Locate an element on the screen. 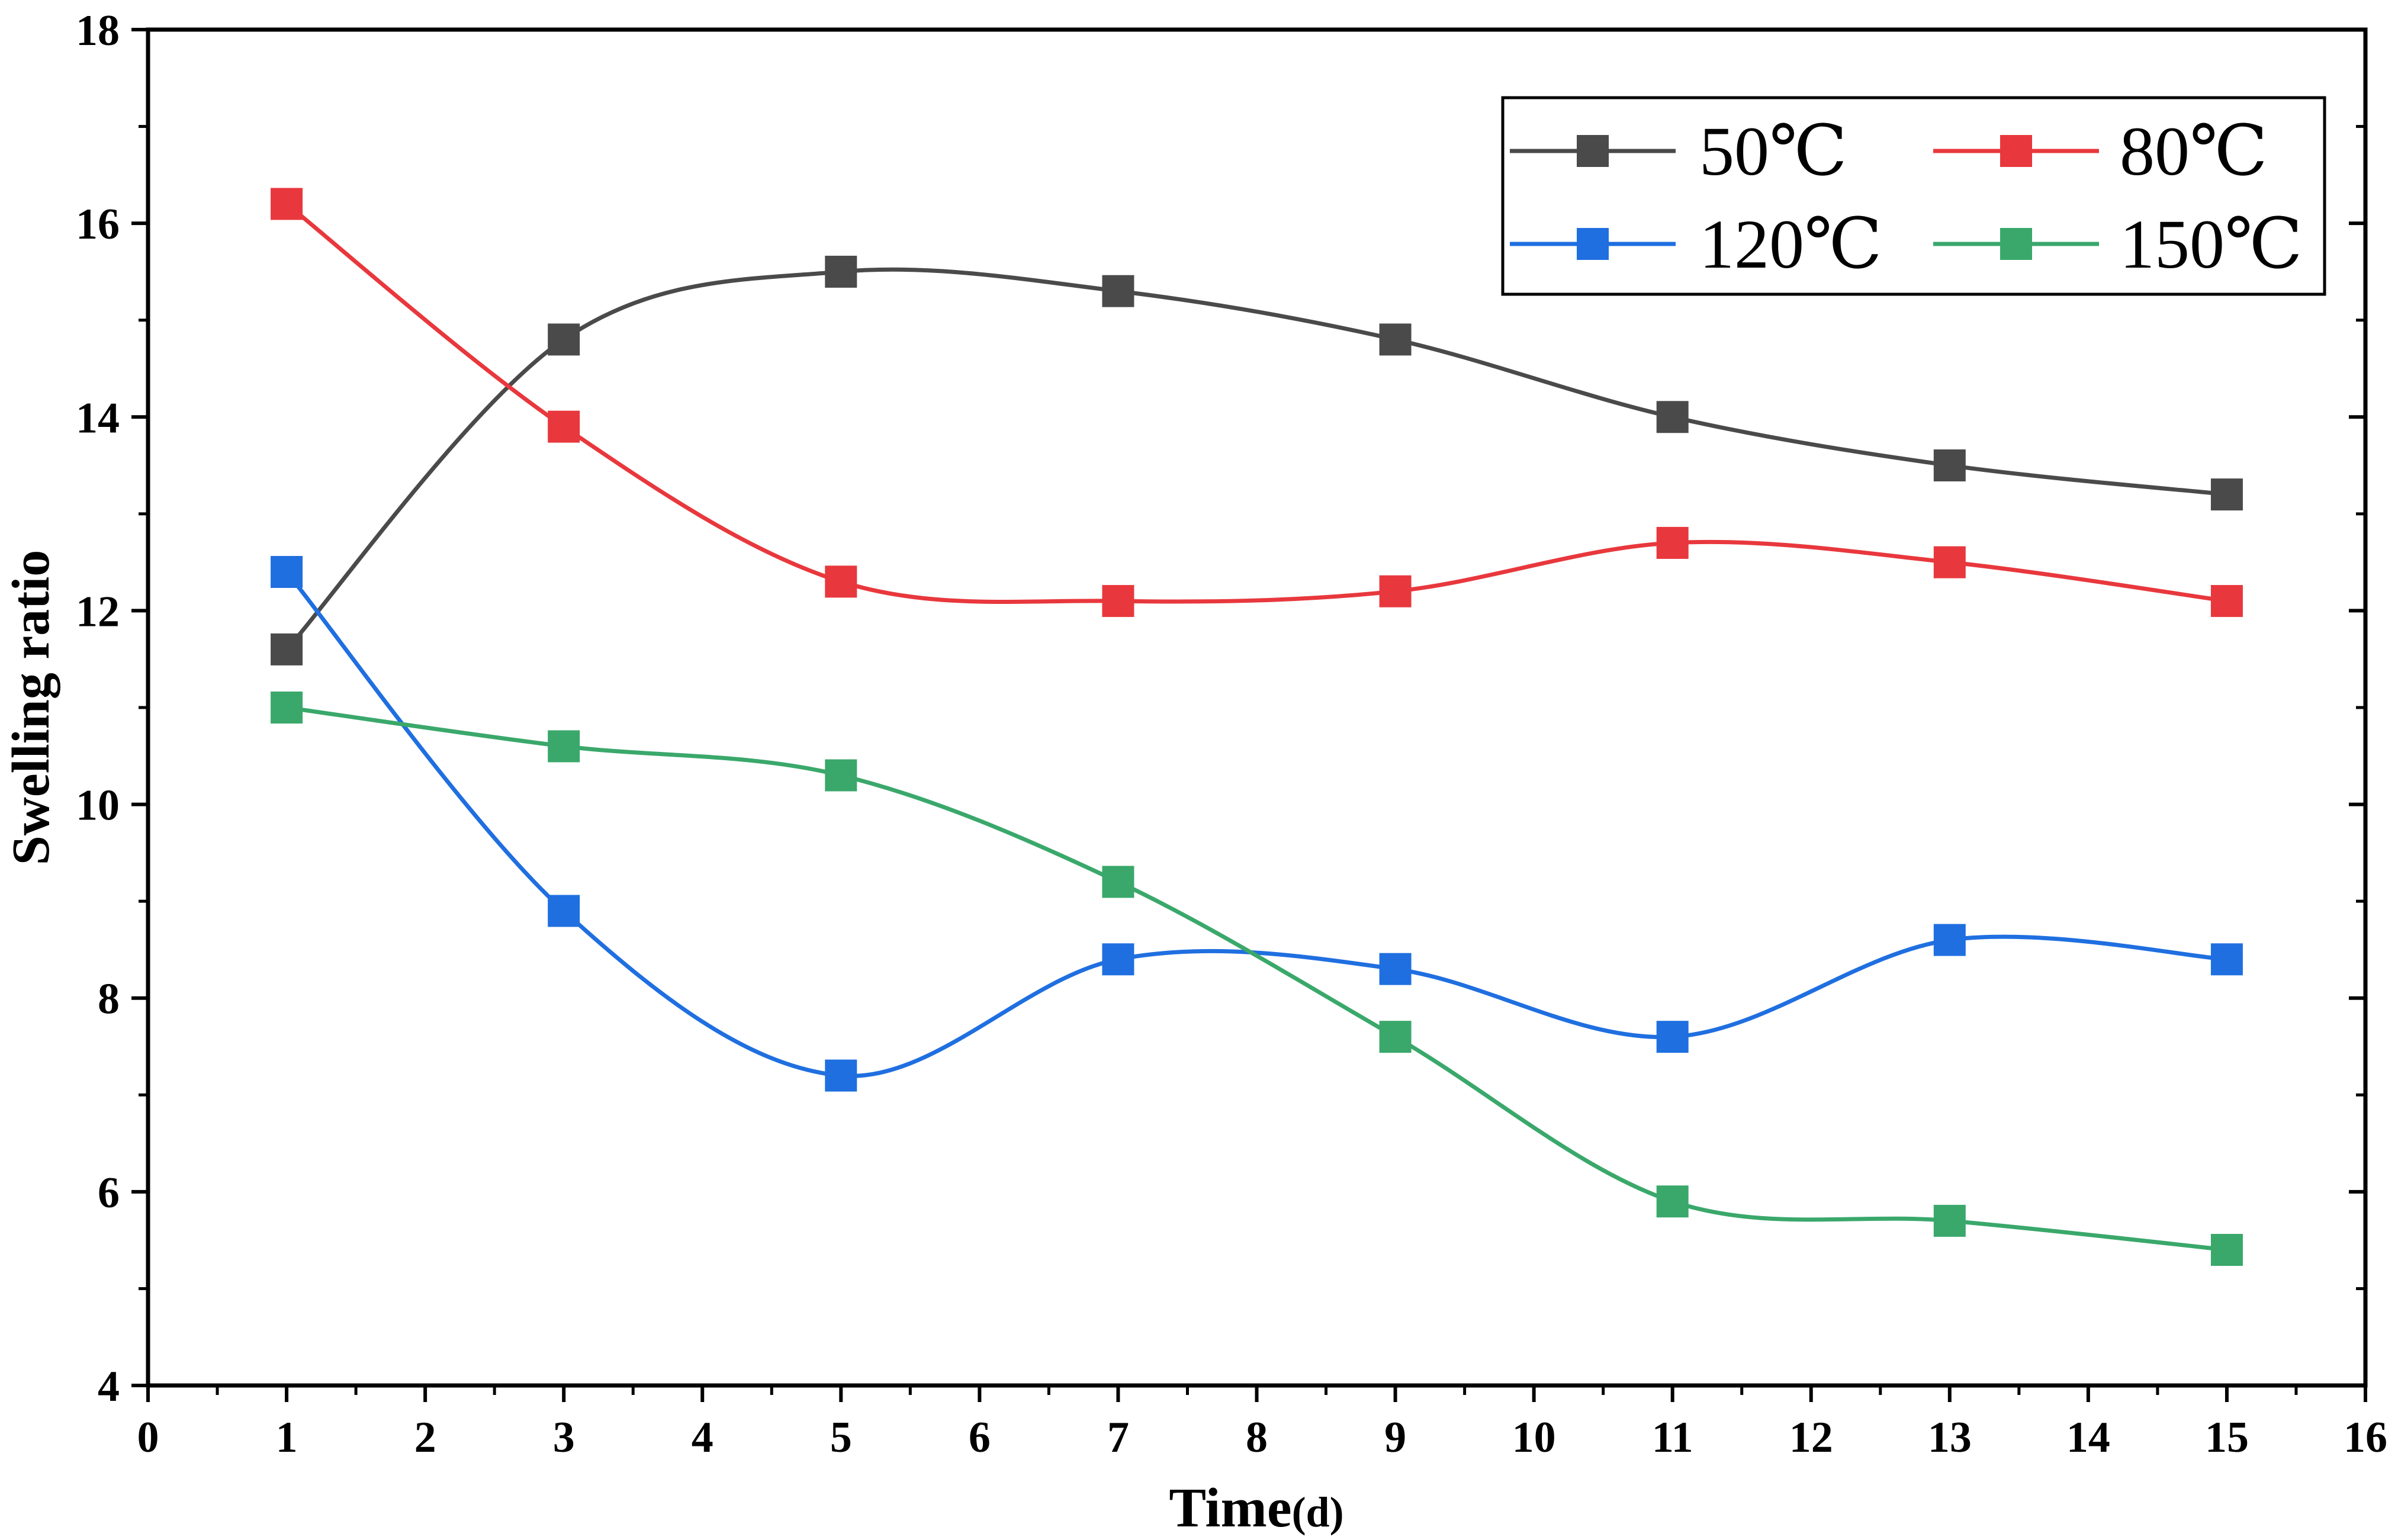 The height and width of the screenshot is (1540, 2398). x-axis-title-unit: (d) is located at coordinates (1318, 1512).